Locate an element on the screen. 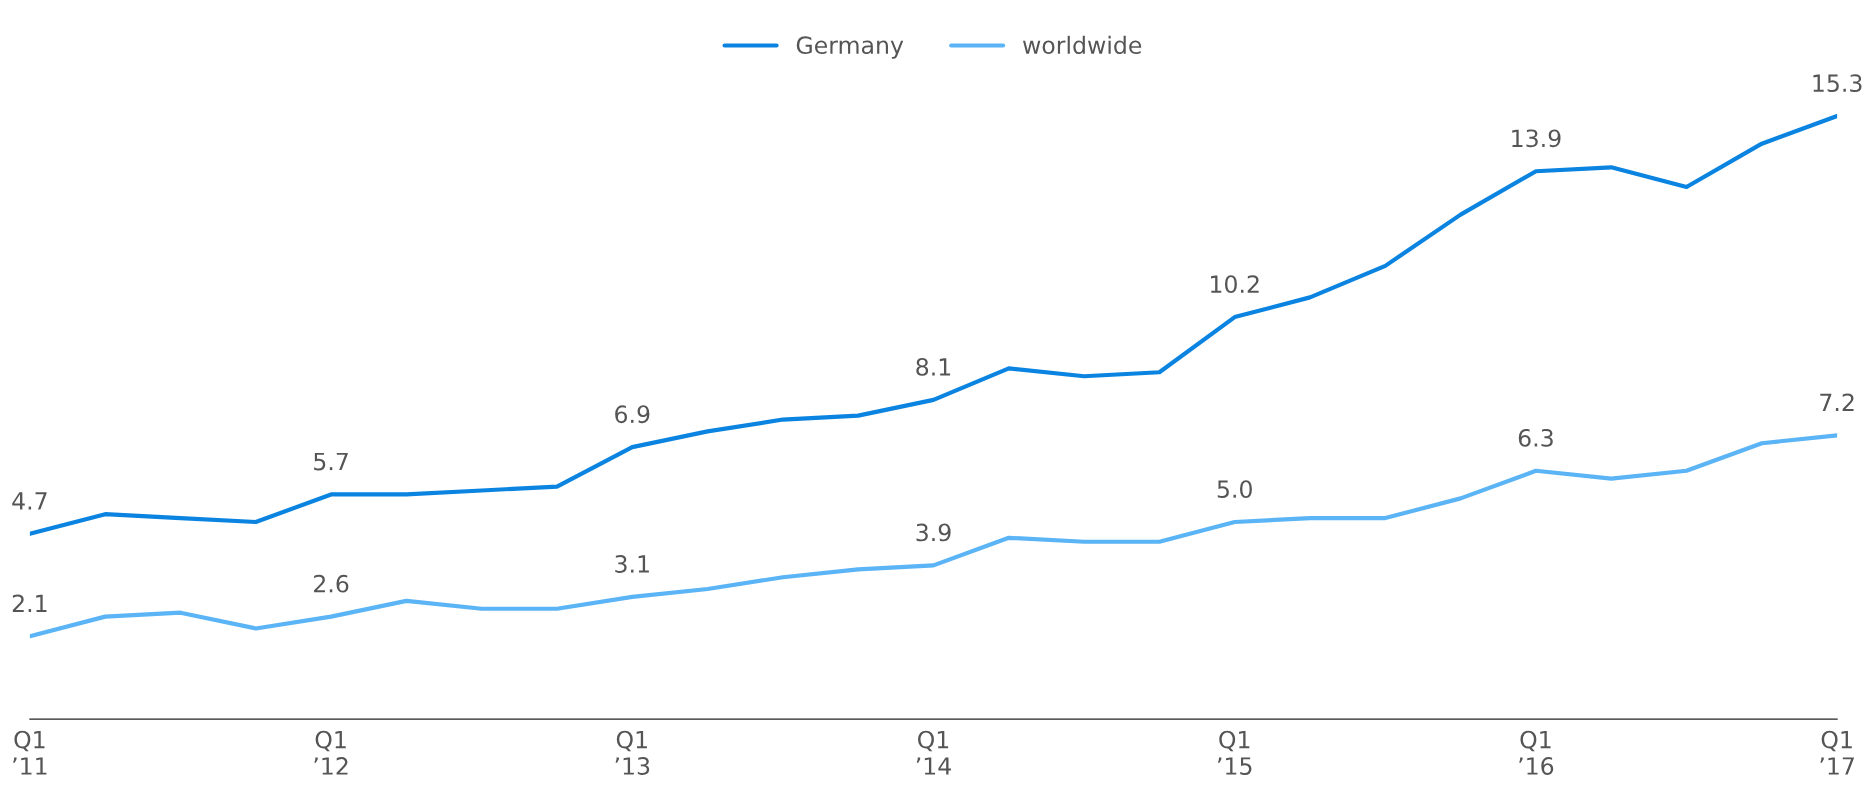  x-tick-label: Q1 ’14 is located at coordinates (933, 752).